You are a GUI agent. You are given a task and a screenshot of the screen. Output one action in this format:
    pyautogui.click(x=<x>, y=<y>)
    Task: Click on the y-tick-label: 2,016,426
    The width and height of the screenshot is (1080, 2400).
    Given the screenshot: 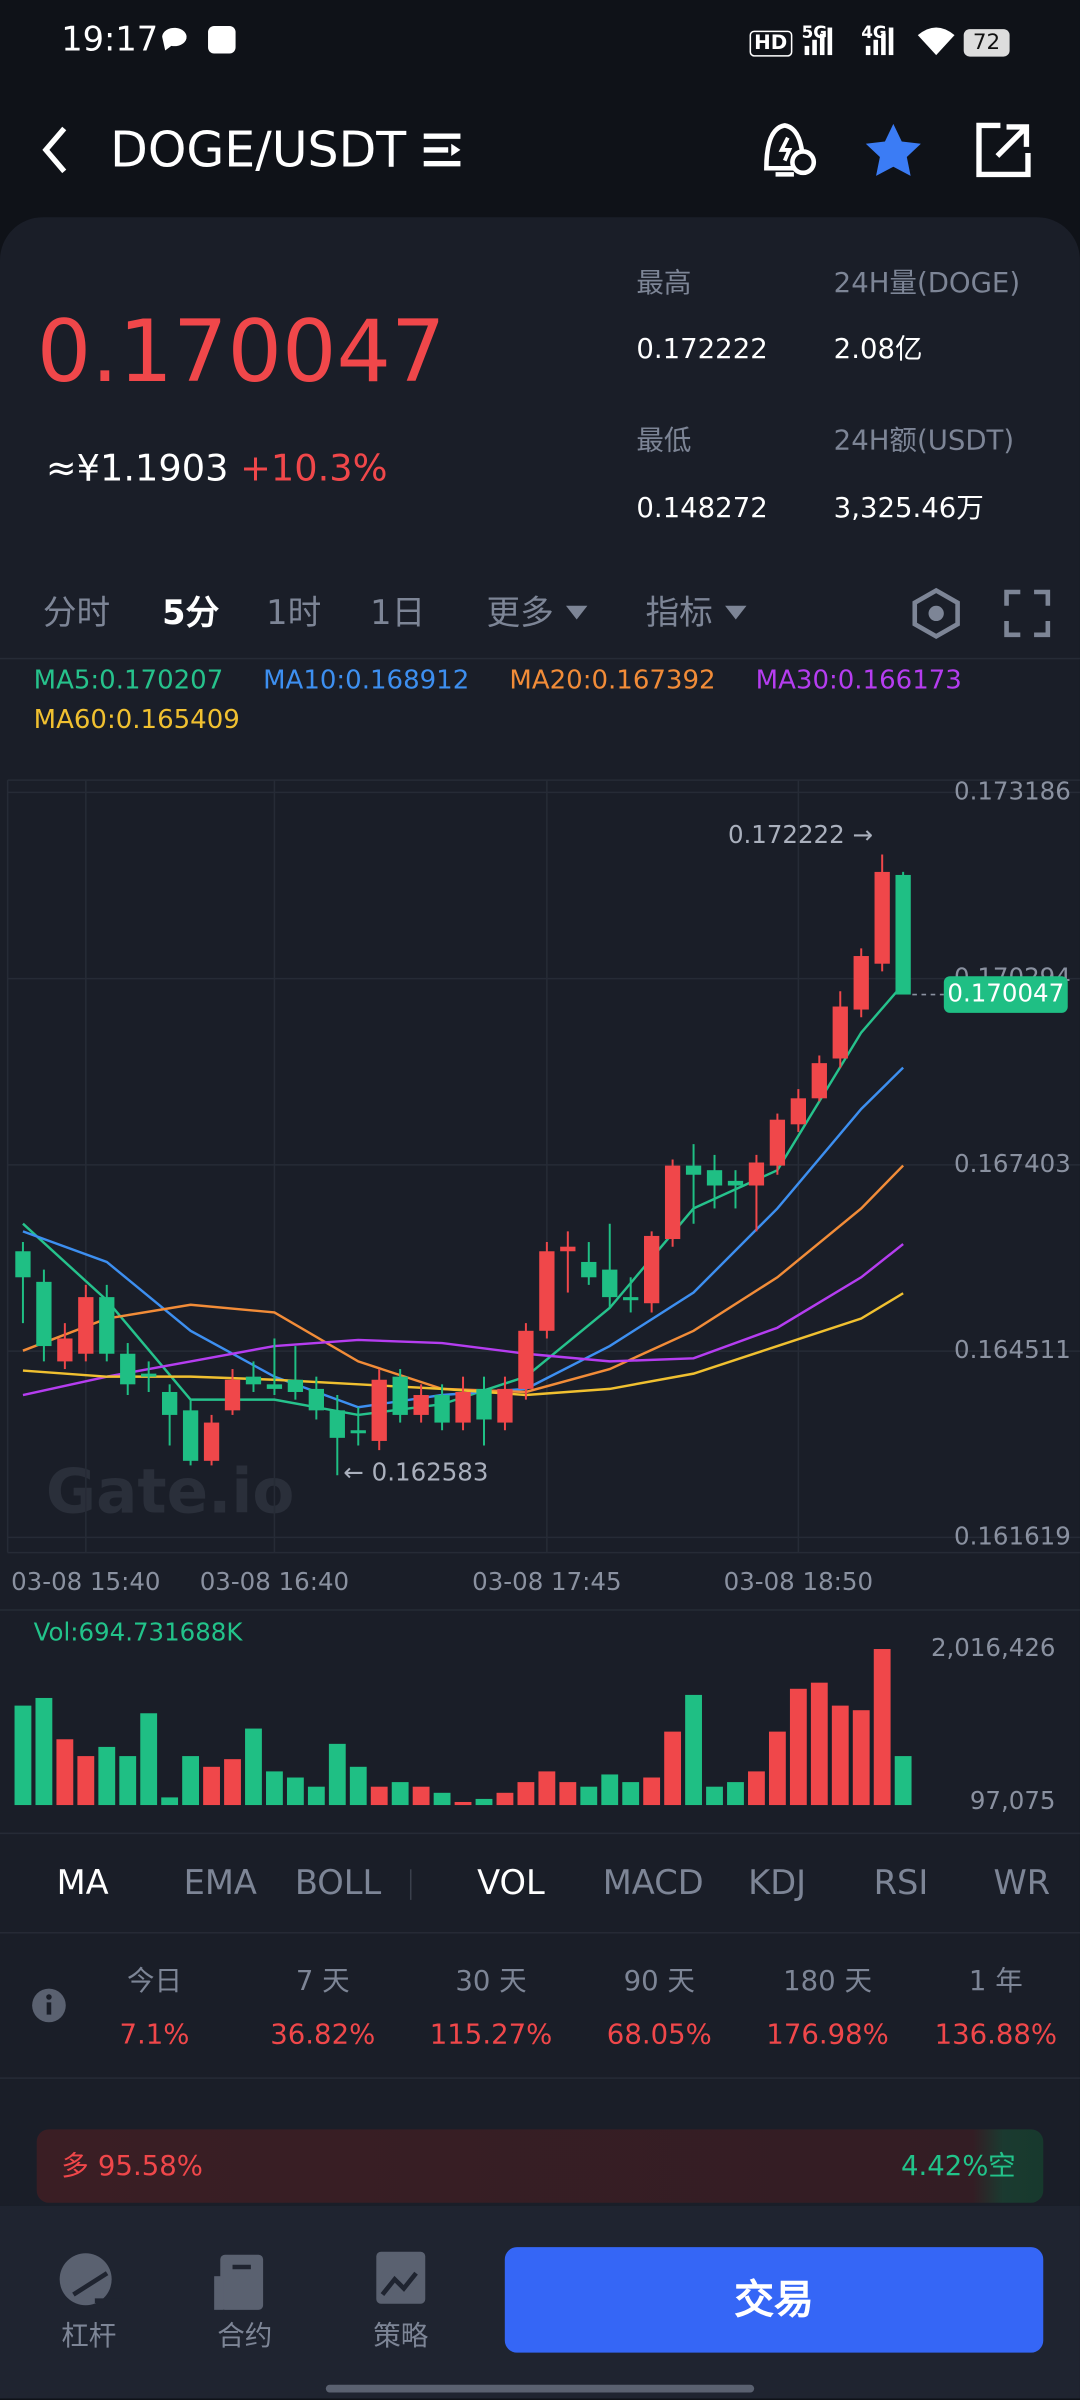 What is the action you would take?
    pyautogui.click(x=993, y=1647)
    